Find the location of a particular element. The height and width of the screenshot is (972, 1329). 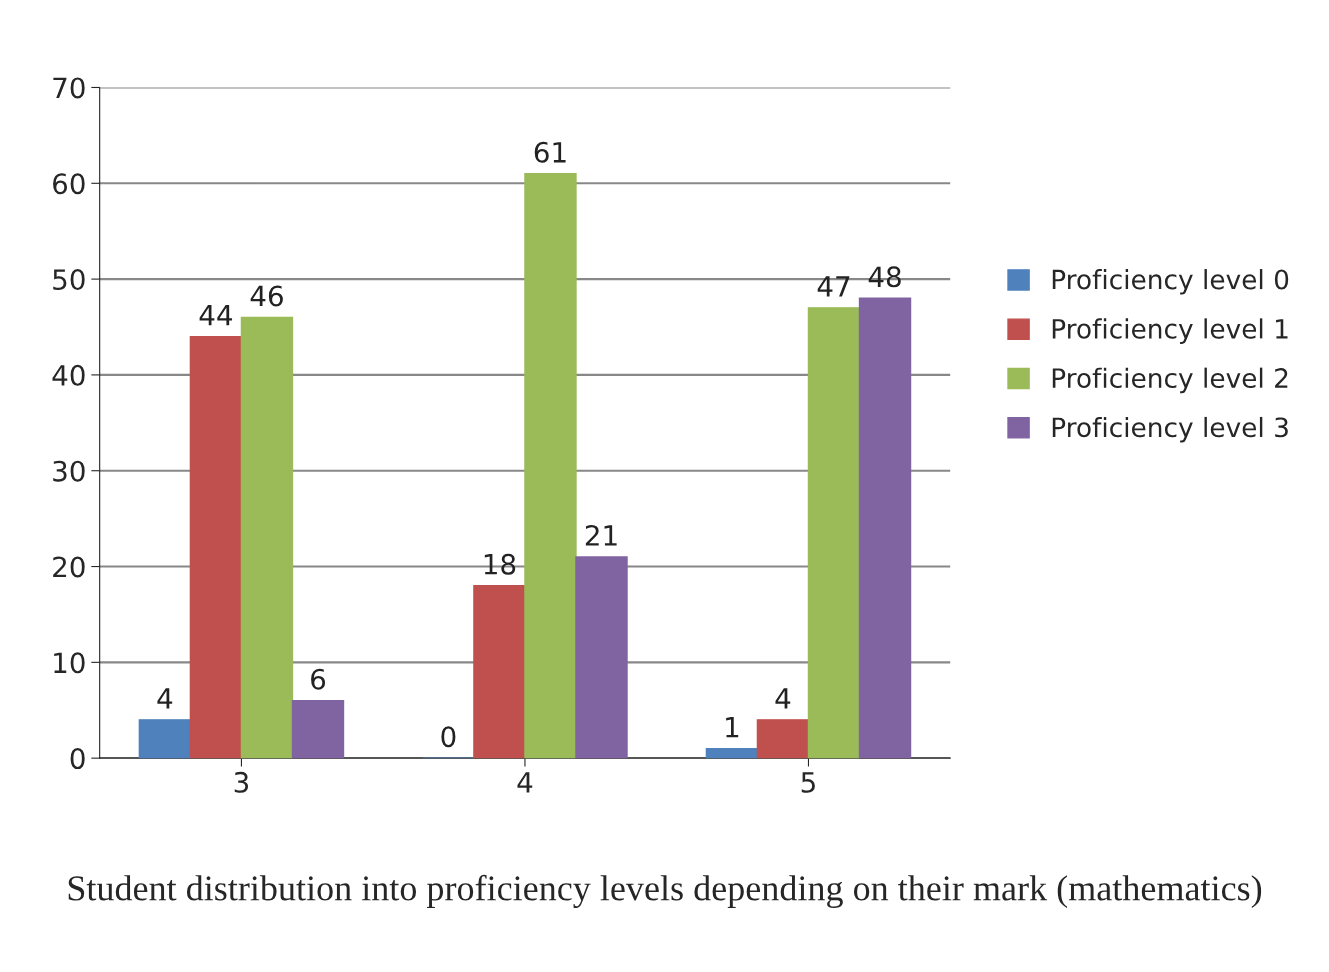

data-label: 21 is located at coordinates (601, 535).